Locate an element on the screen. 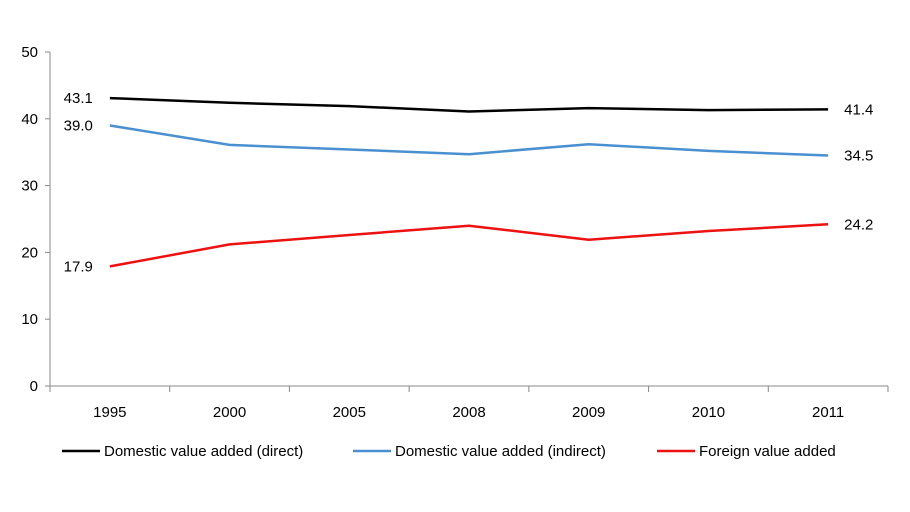 The width and height of the screenshot is (910, 512). data-label: 39.0 is located at coordinates (78, 125).